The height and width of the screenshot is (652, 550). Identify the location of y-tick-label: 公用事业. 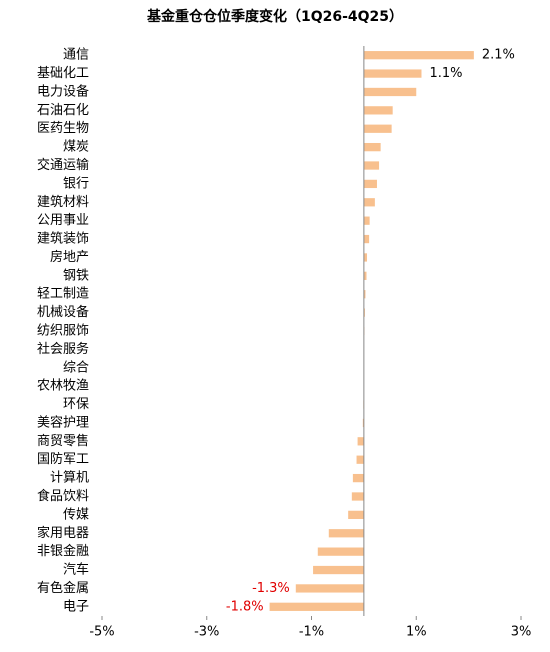
(63, 220).